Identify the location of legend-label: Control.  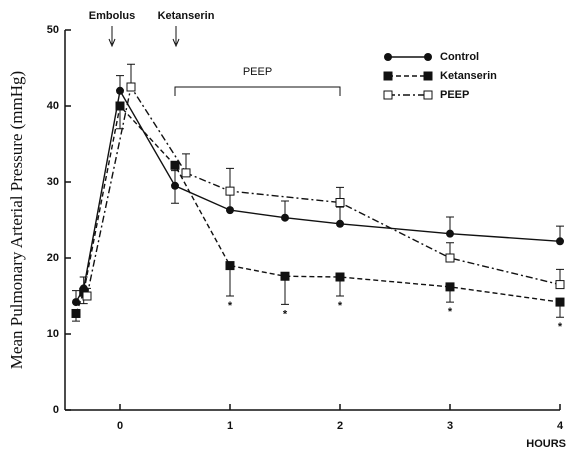
(459, 57).